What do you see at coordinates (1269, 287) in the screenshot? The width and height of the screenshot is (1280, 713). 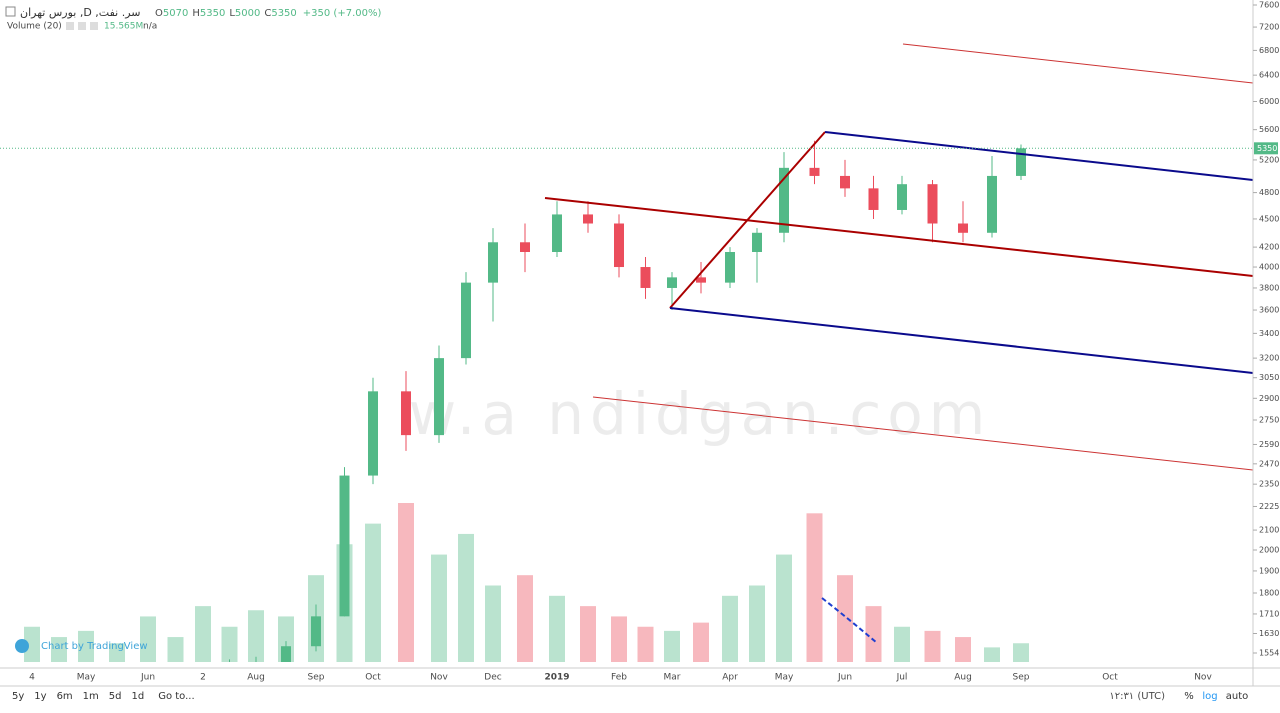 I see `y-tick-label: 3800` at bounding box center [1269, 287].